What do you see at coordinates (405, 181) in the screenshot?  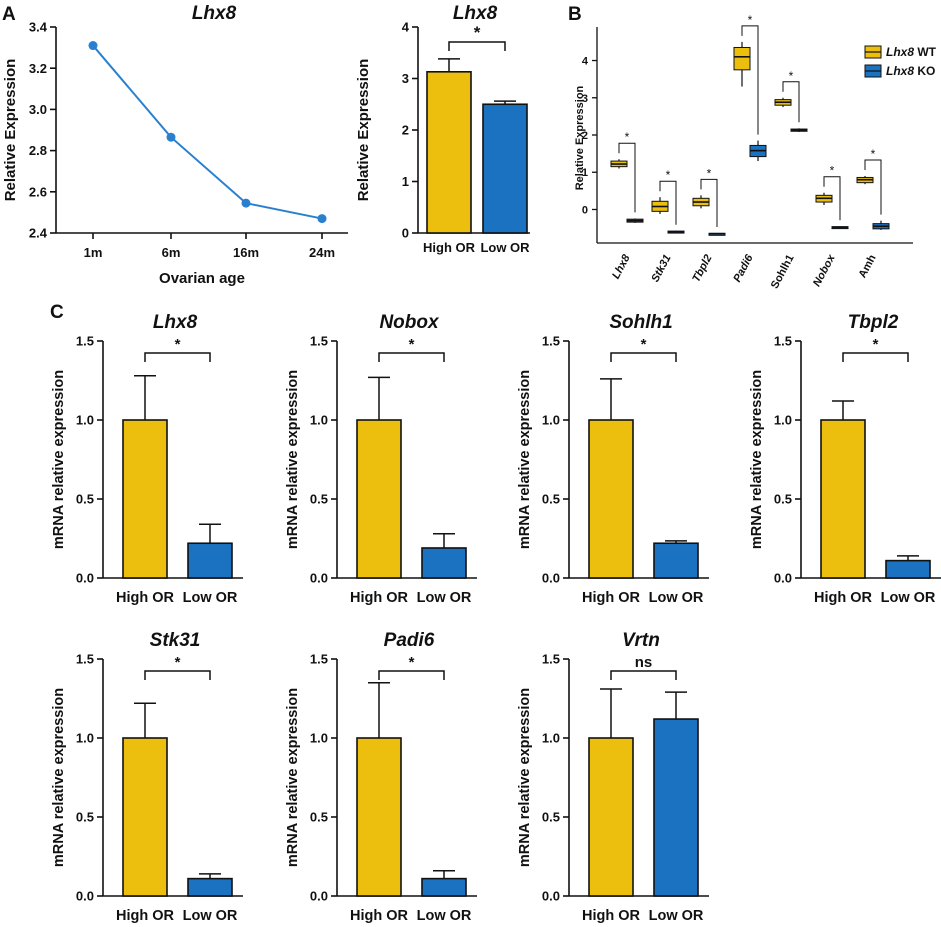 I see `y-tick-label: 1` at bounding box center [405, 181].